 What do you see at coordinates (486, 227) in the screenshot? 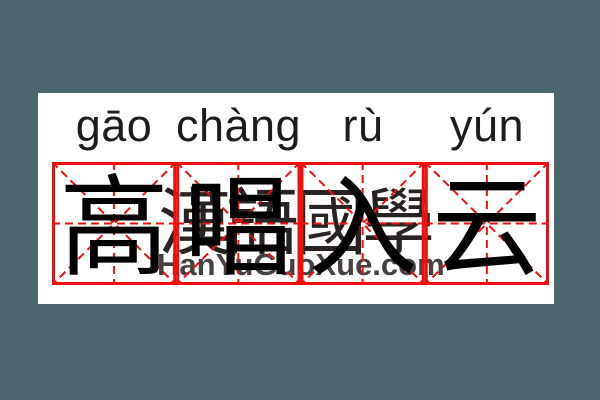
I see `idiom-character: 云` at bounding box center [486, 227].